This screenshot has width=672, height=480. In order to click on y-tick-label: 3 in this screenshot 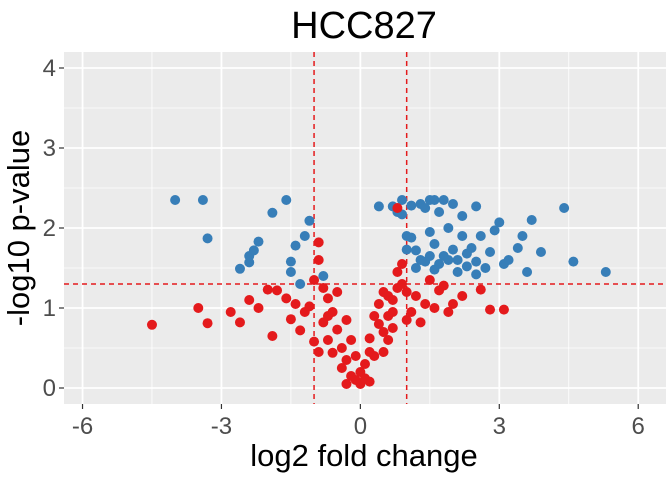, I will do `click(49, 148)`.